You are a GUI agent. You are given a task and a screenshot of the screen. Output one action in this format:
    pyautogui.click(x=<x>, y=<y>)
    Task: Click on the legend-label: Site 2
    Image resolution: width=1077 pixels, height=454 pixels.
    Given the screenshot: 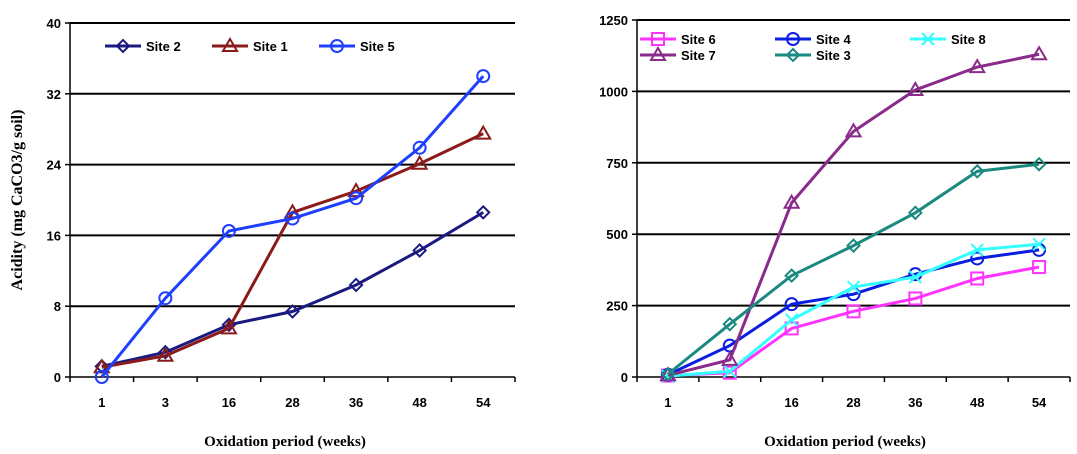 What is the action you would take?
    pyautogui.click(x=163, y=46)
    